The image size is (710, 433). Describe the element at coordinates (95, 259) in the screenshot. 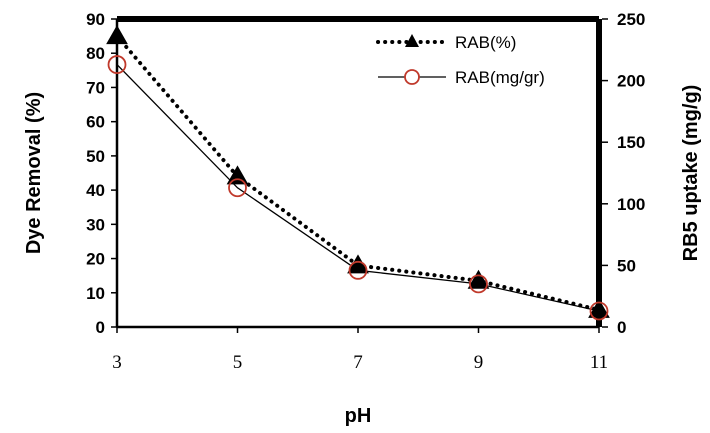

I see `left-tick-label: 20` at that location.